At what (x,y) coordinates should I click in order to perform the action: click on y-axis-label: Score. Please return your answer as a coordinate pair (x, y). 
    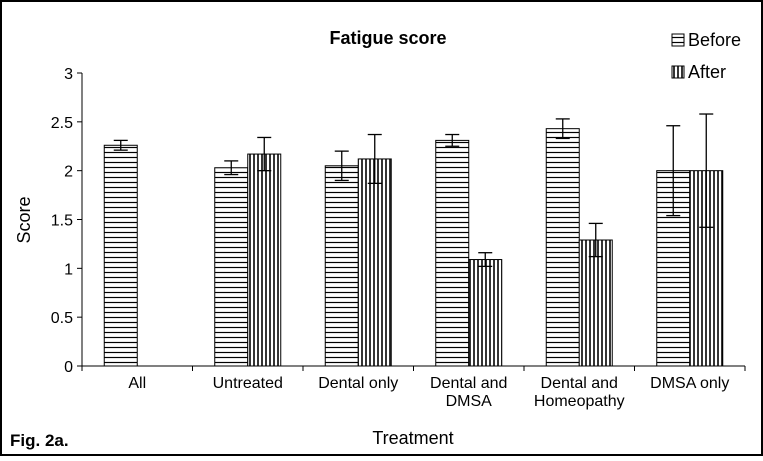
    Looking at the image, I should click on (24, 219).